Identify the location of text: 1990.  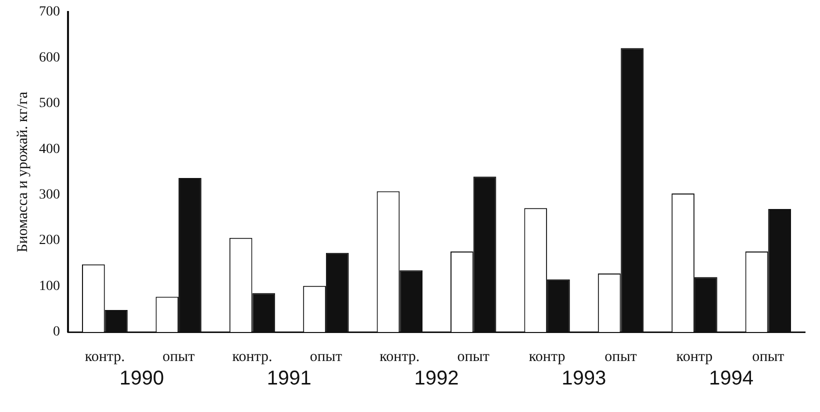
(141, 379).